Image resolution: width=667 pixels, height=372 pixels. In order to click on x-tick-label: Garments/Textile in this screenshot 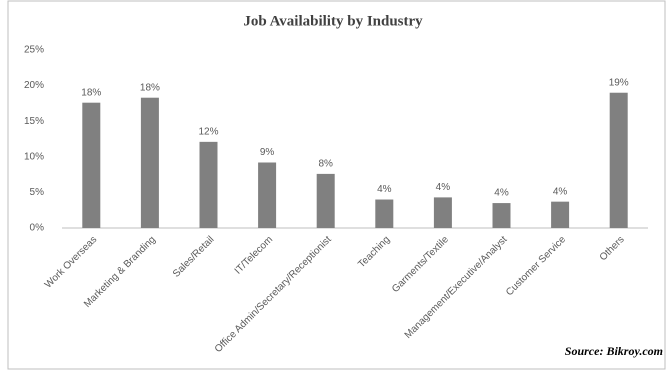, I will do `click(420, 264)`.